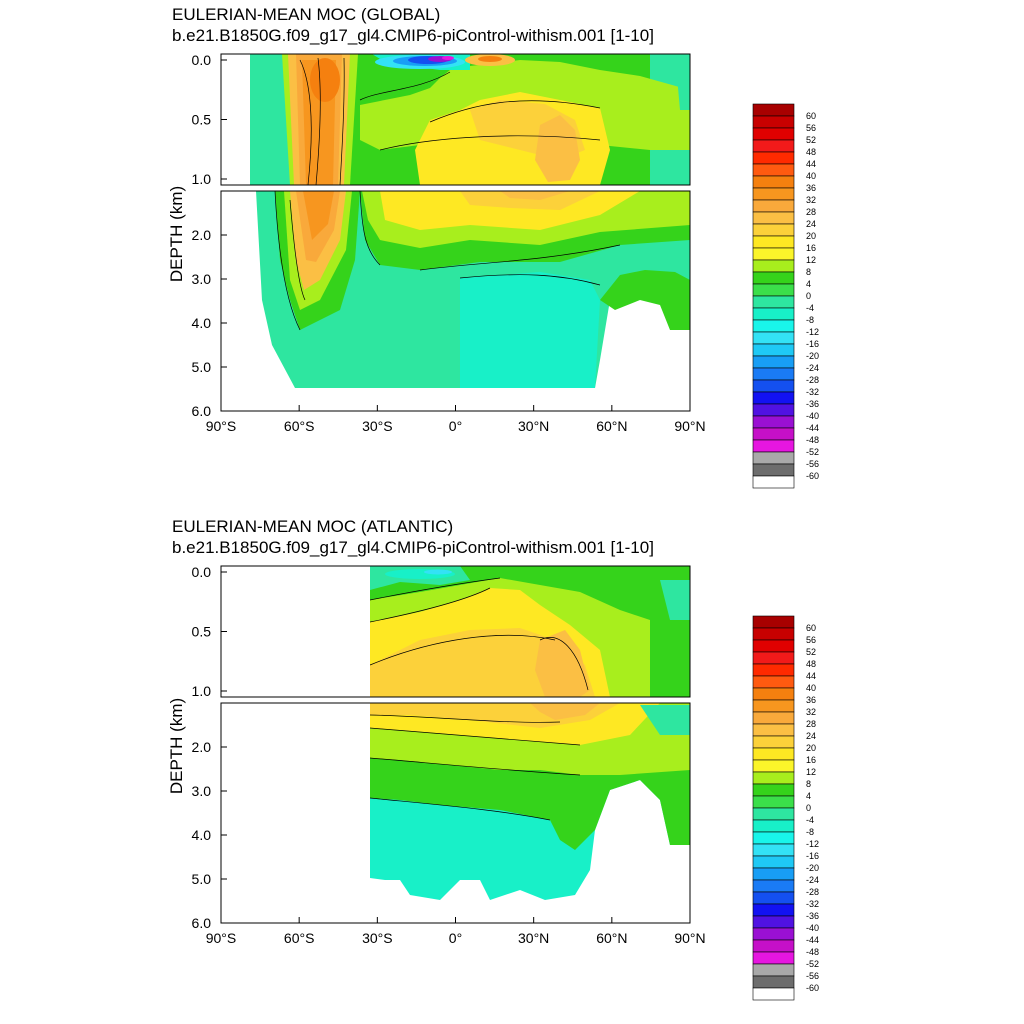 The image size is (1024, 1024). What do you see at coordinates (812, 904) in the screenshot?
I see `colorbar-level-label: -32` at bounding box center [812, 904].